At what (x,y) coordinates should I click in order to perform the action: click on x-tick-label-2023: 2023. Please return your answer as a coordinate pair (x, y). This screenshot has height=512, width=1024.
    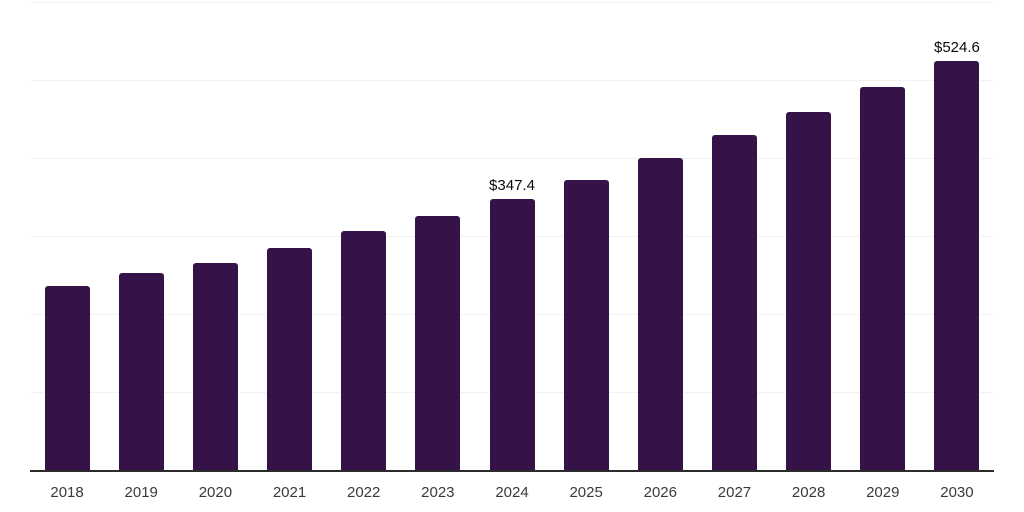
    Looking at the image, I should click on (438, 492).